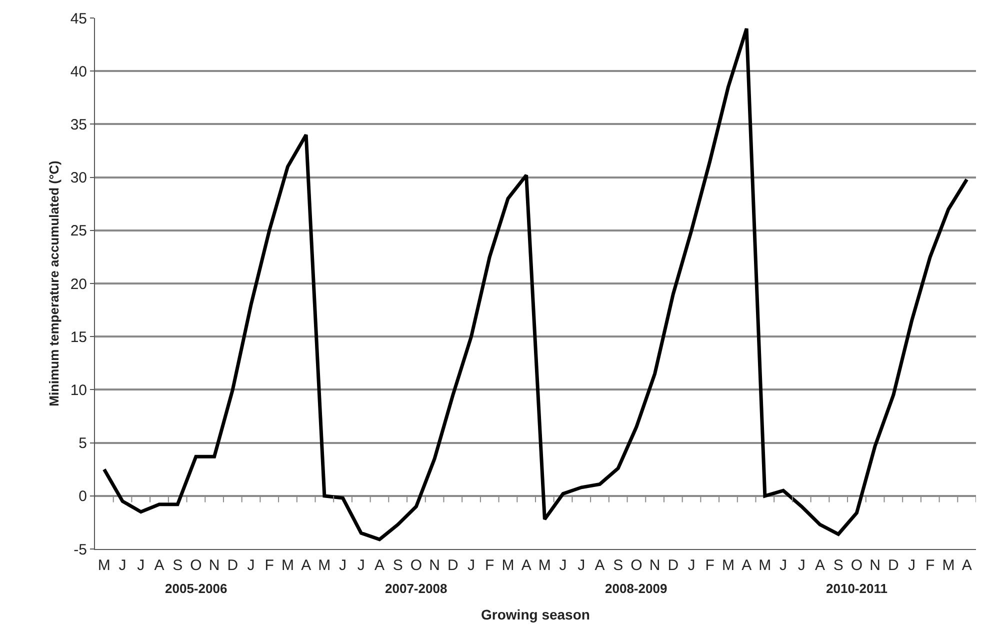  I want to click on y-tick-label: 40, so click(78, 71).